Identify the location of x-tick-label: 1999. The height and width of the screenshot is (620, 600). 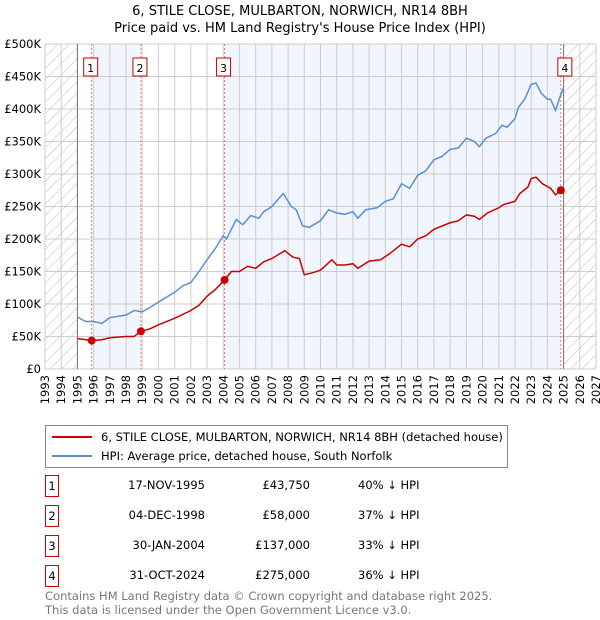
(142, 389).